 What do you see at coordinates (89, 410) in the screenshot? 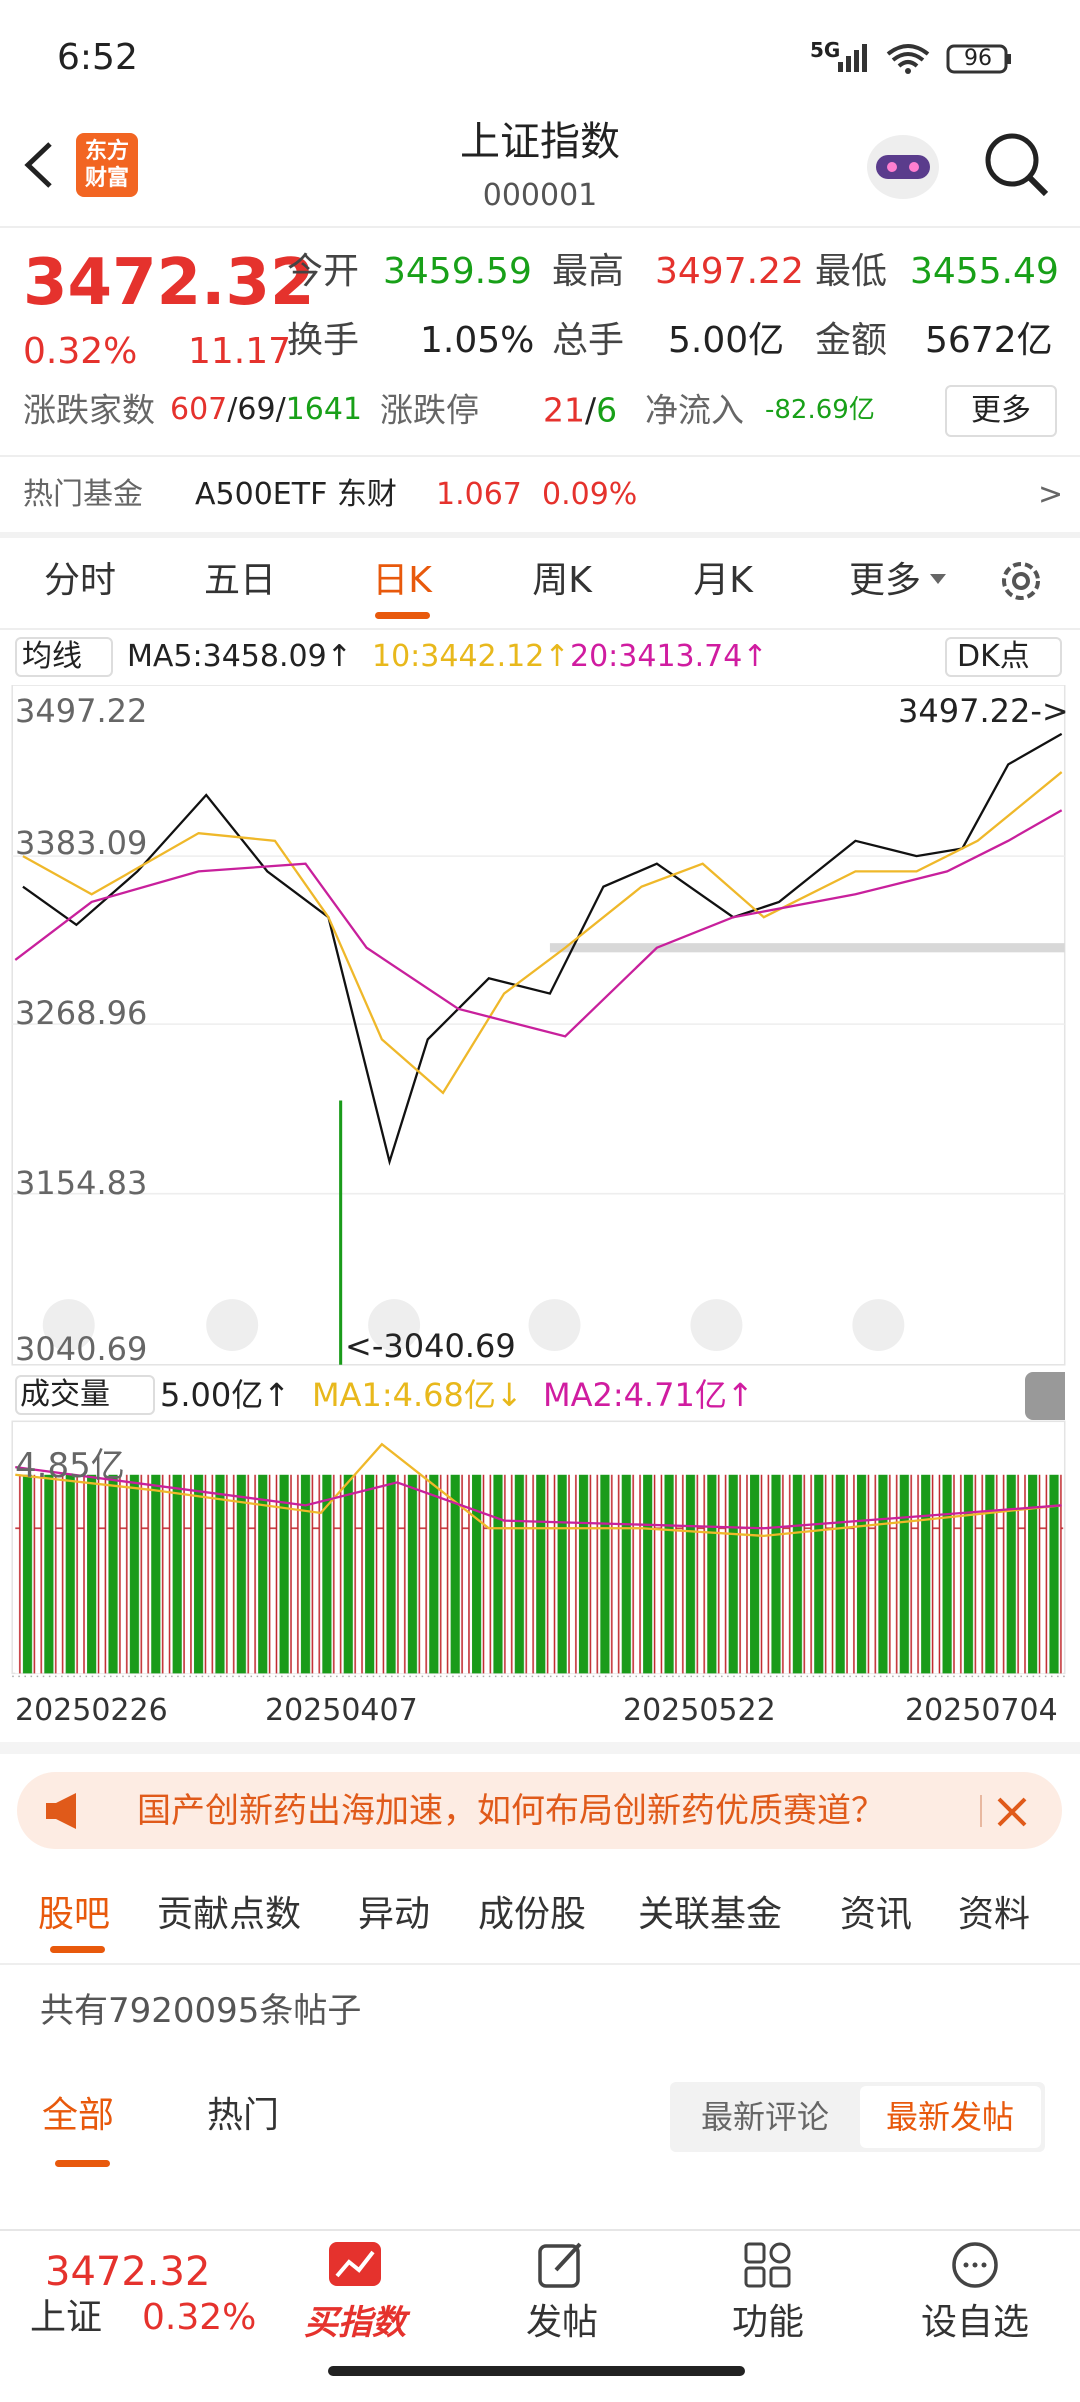
I see `breadth-label: 涨跌家数` at bounding box center [89, 410].